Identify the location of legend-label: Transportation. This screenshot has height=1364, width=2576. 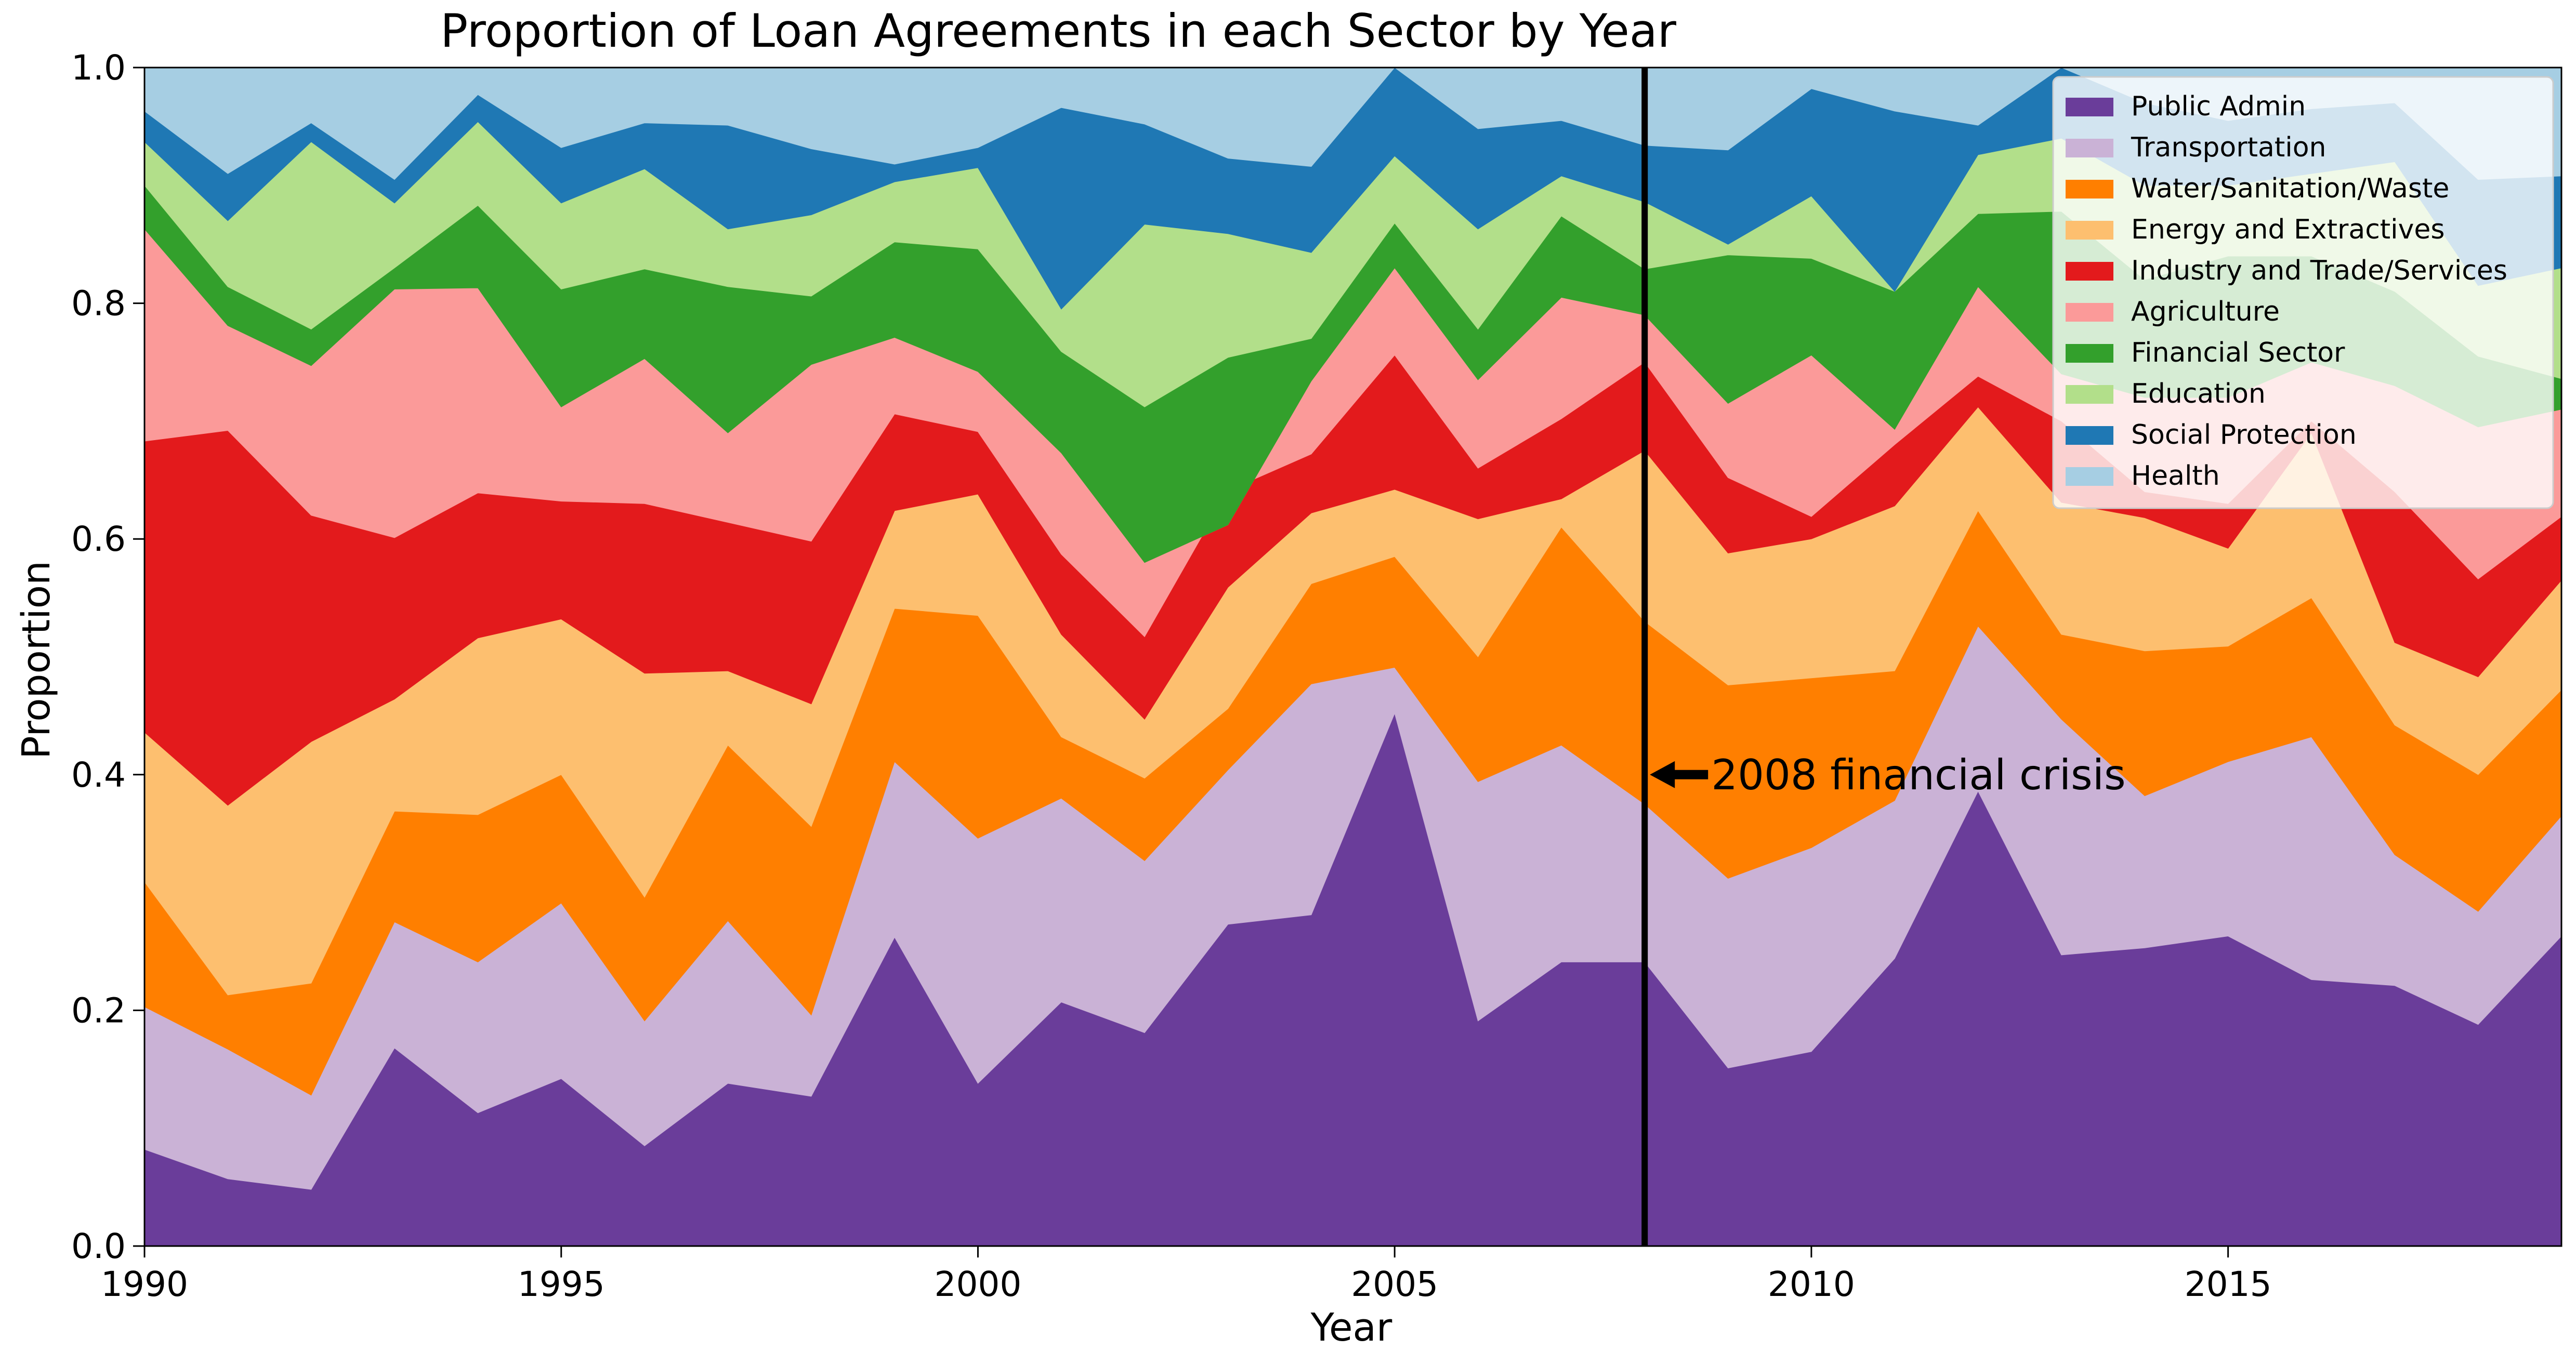
(2229, 147).